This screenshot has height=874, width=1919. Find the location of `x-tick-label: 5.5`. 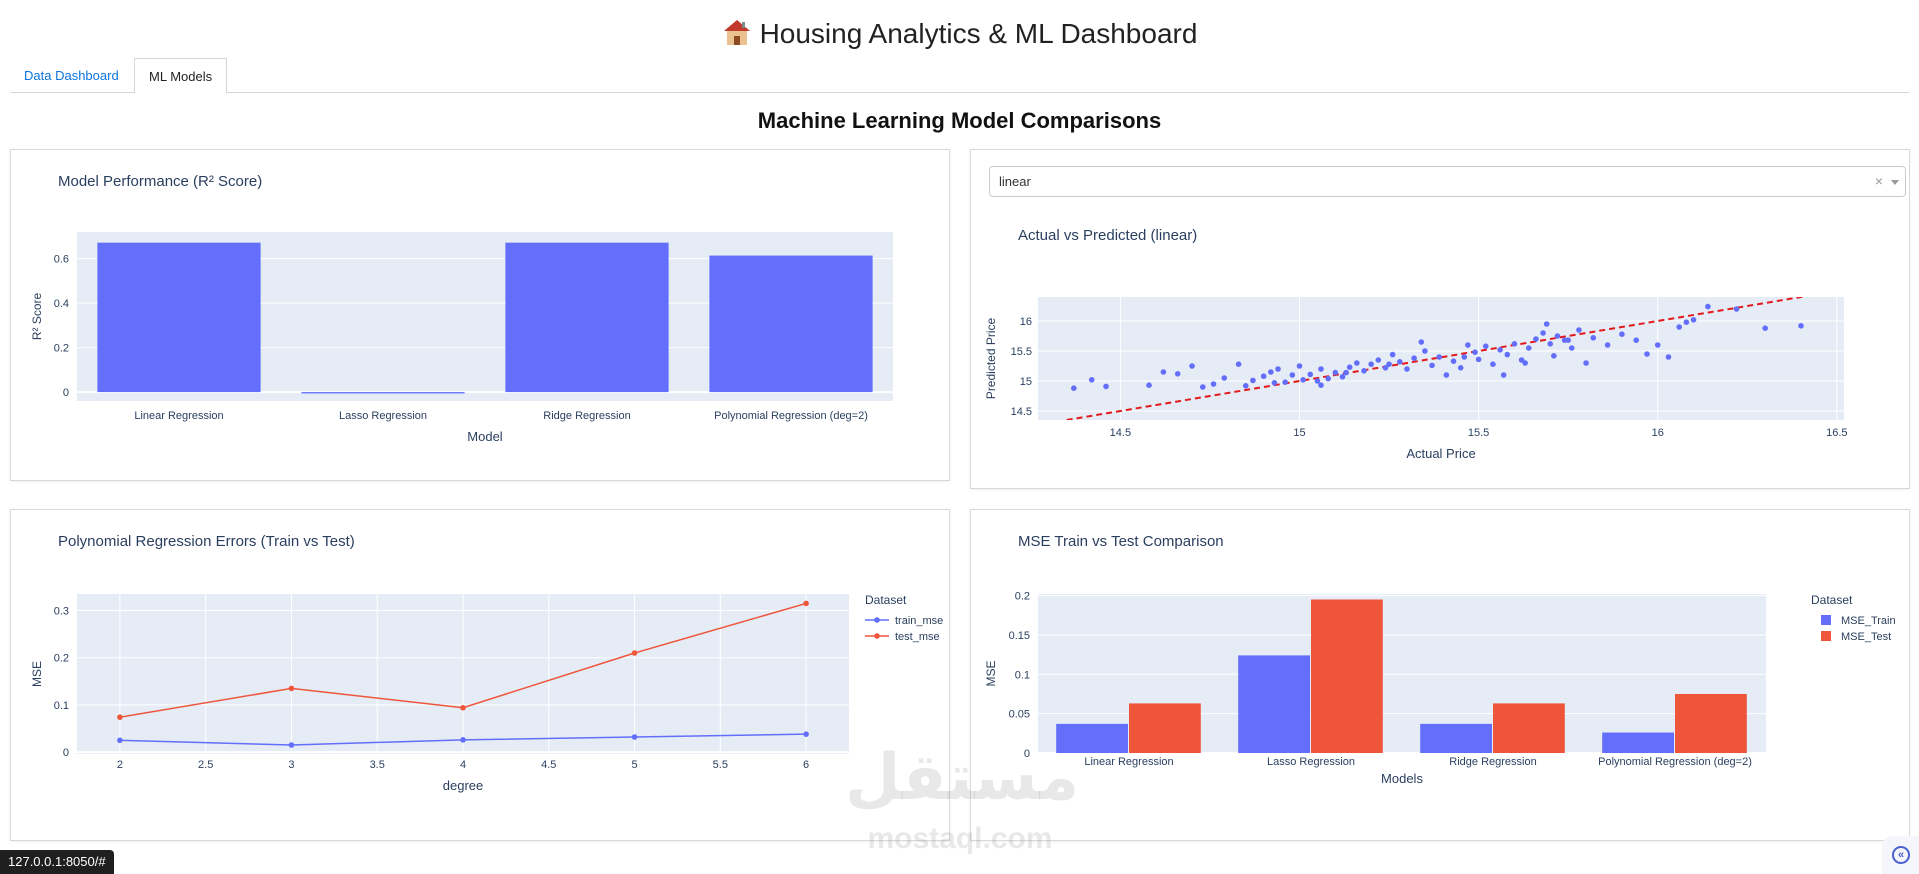

x-tick-label: 5.5 is located at coordinates (720, 765).